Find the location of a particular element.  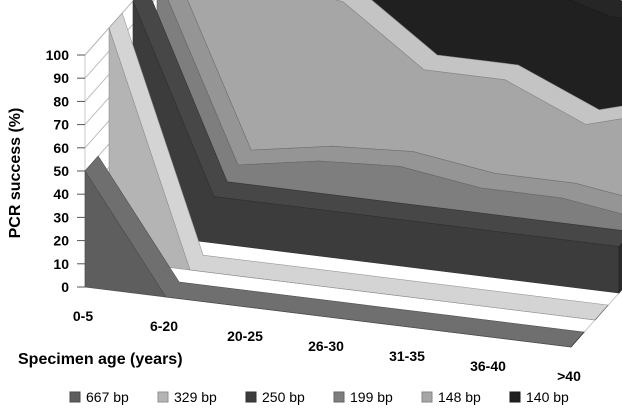

y-tick-label: 60 is located at coordinates (61, 148).